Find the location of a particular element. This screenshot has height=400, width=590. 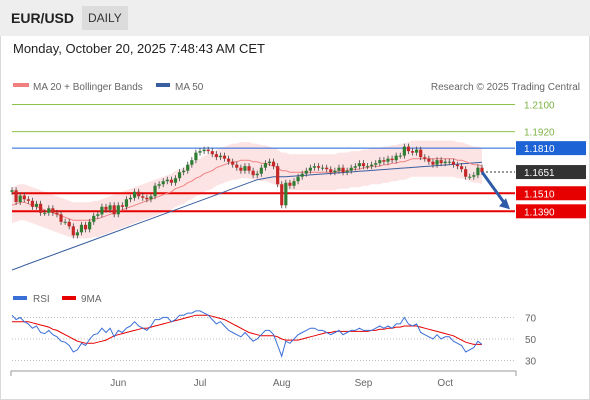

price-tag-label-1.1810: 1.1810 is located at coordinates (539, 149).